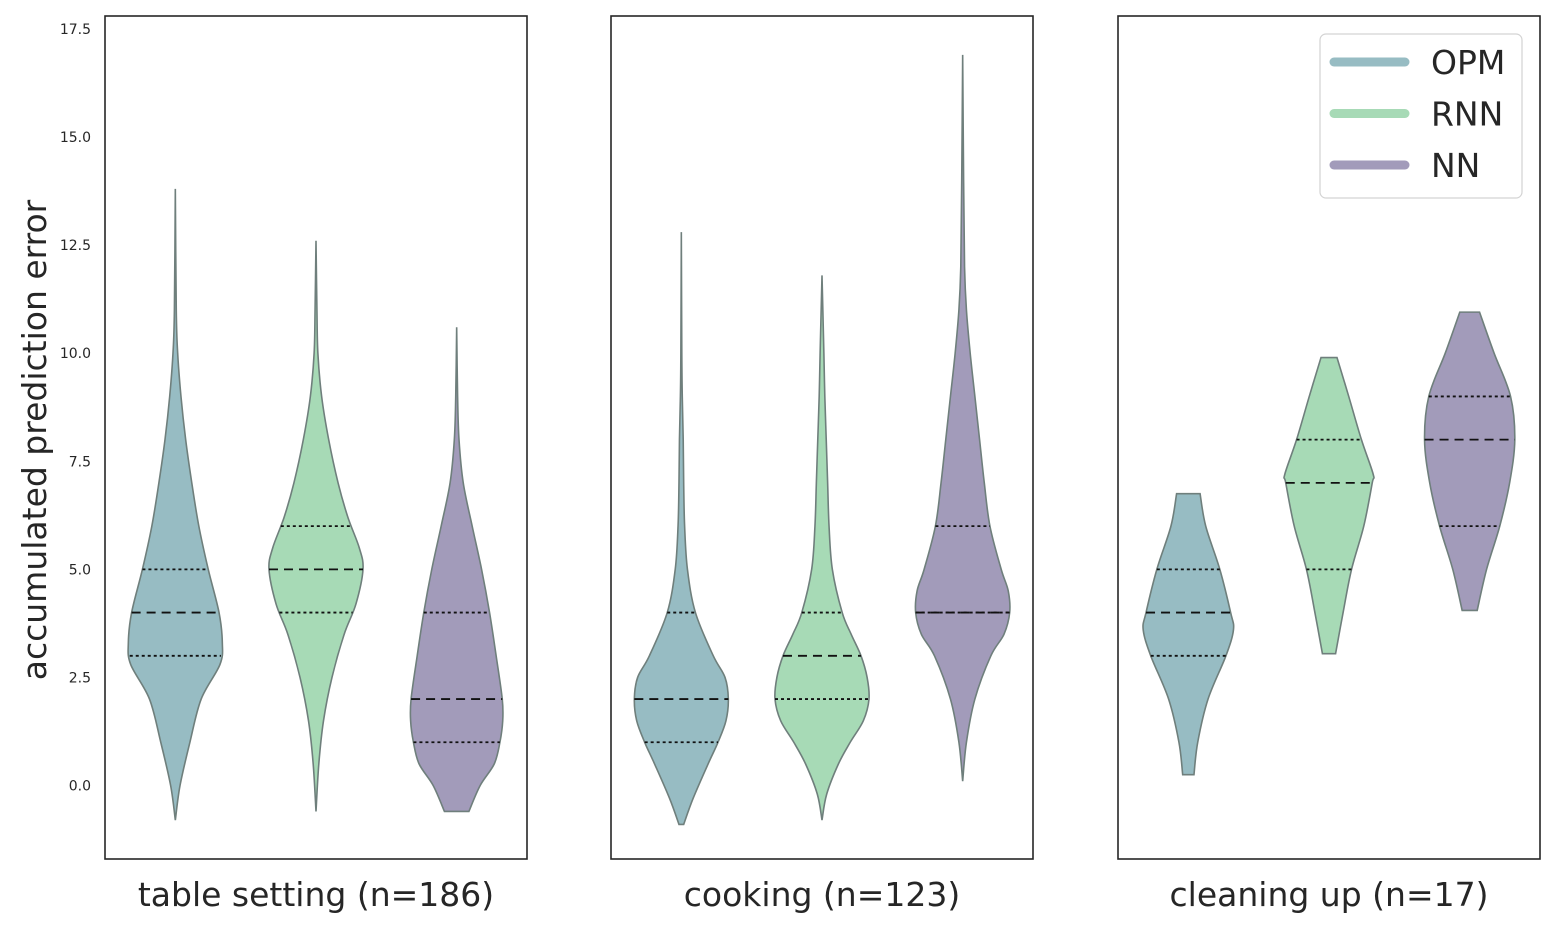  I want to click on y-tick-label: 17.5, so click(75, 30).